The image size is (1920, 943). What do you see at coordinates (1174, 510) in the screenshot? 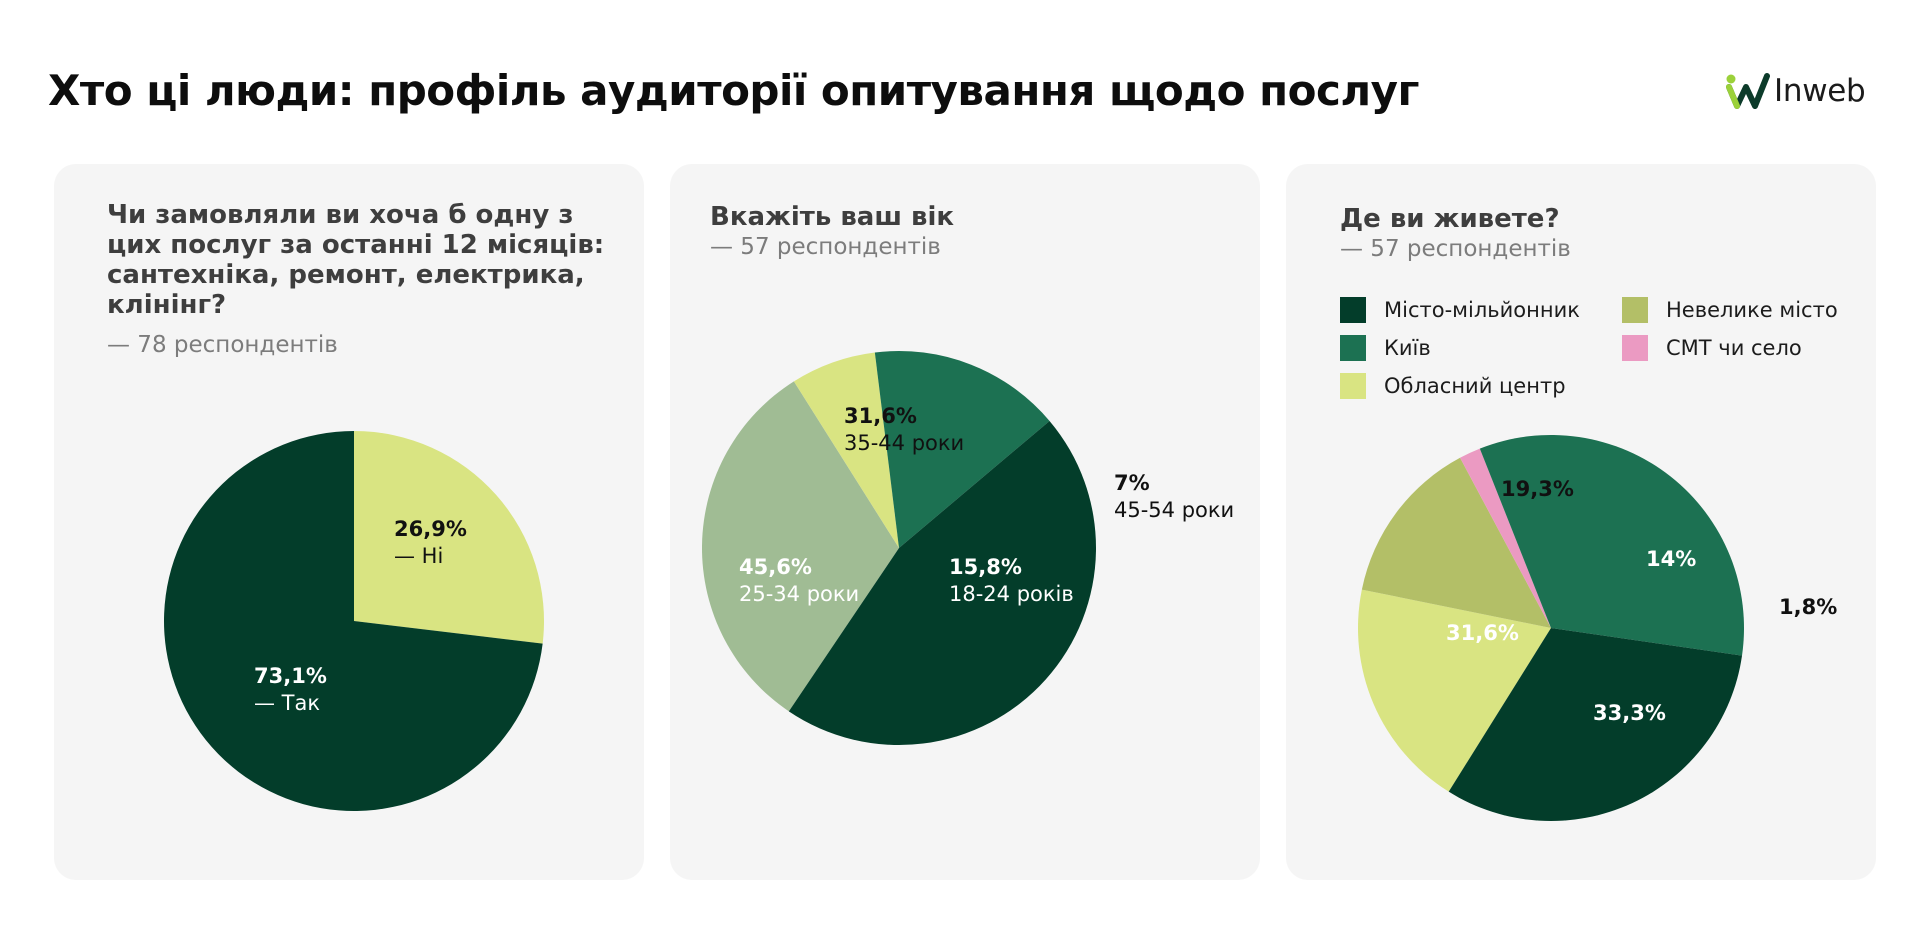
I see `slice-category-label: 45-54 роки` at bounding box center [1174, 510].